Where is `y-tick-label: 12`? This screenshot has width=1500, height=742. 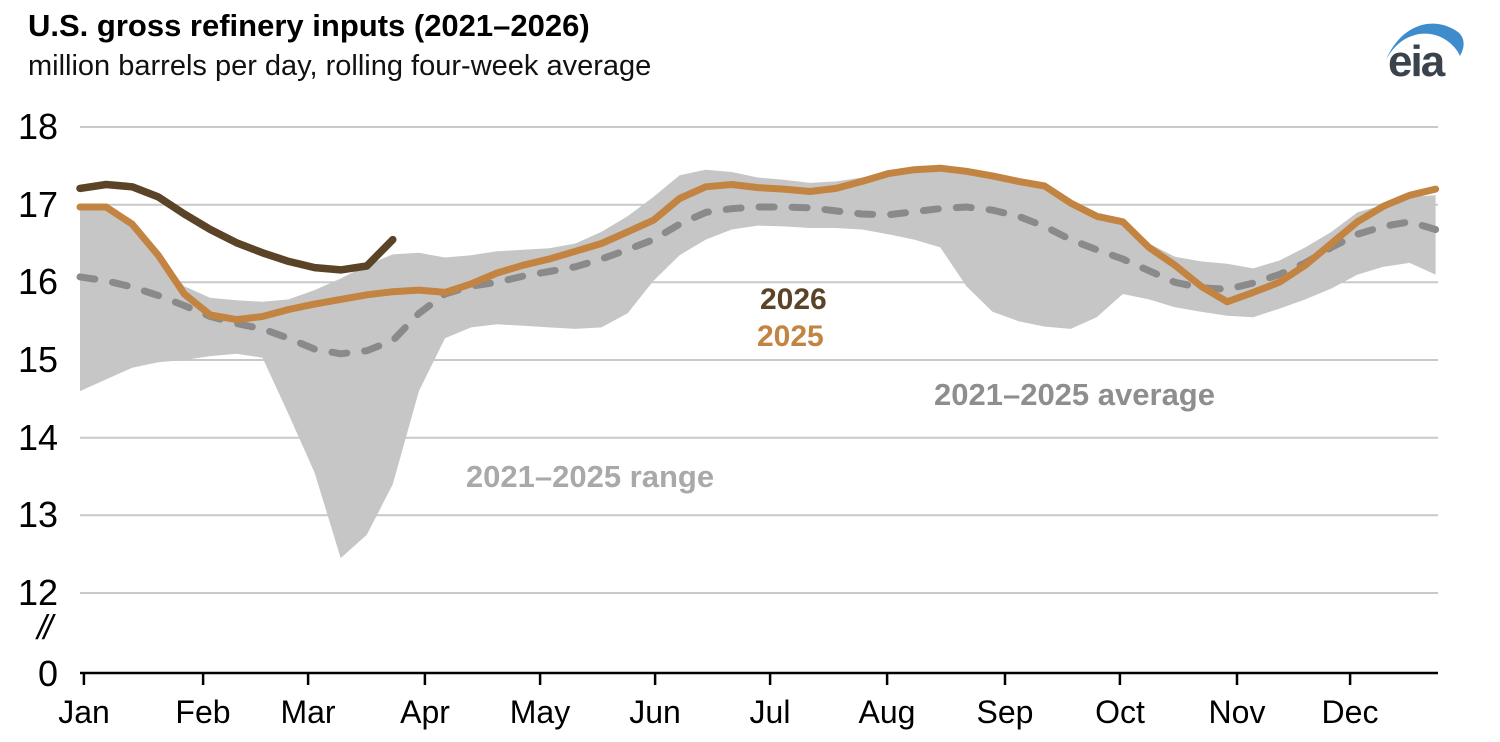 y-tick-label: 12 is located at coordinates (37, 592).